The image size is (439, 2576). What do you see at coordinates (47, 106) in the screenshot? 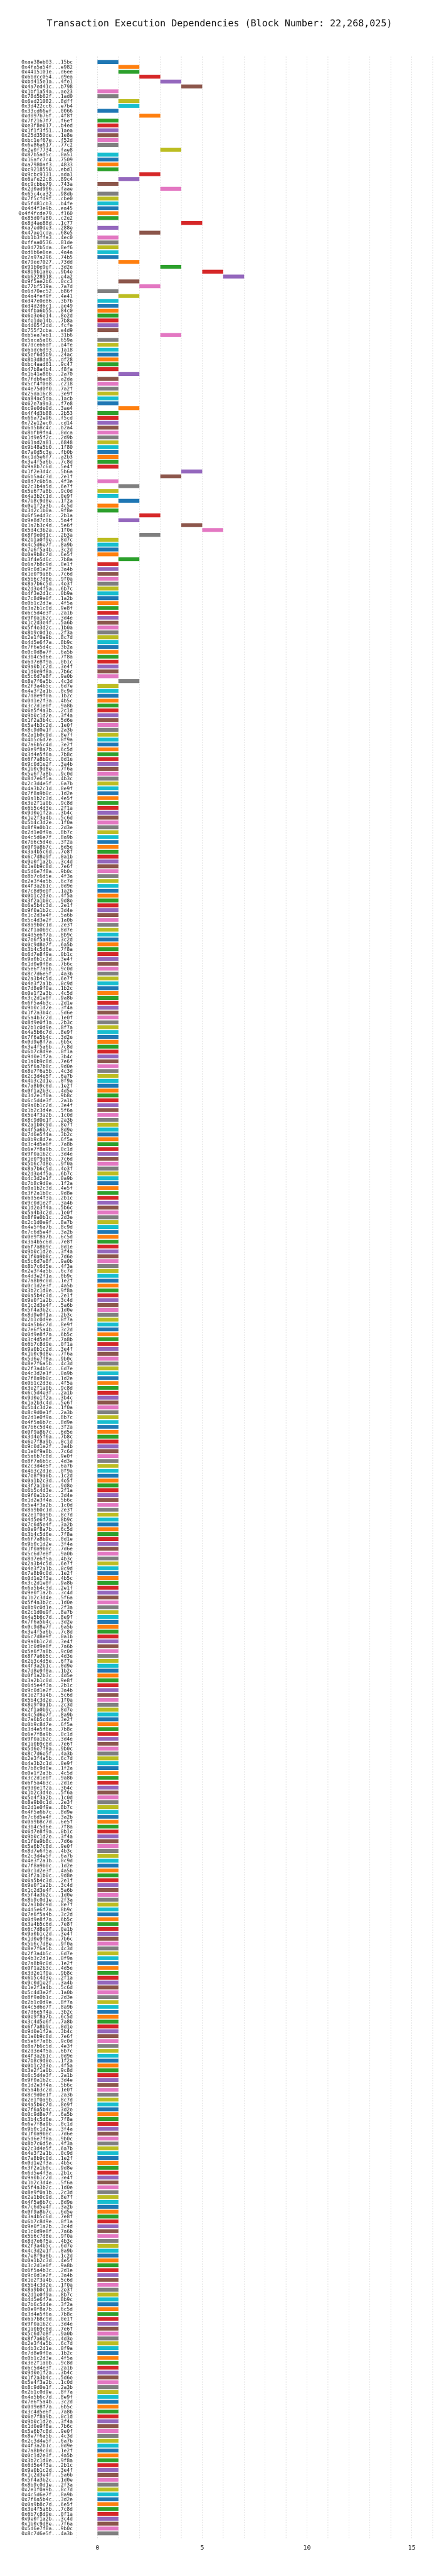
I see `tx-hash-label: 0x3d422cc6...e7b4` at bounding box center [47, 106].